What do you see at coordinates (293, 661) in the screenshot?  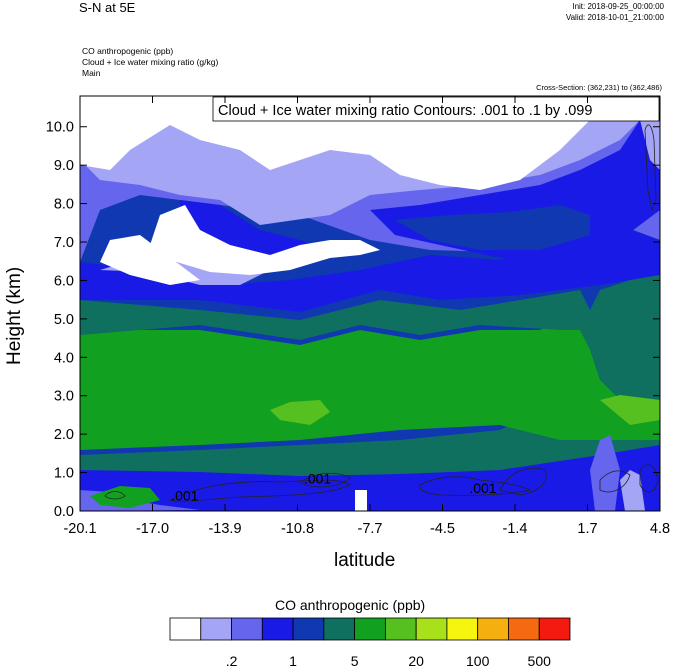 I see `colorbar-label: 1` at bounding box center [293, 661].